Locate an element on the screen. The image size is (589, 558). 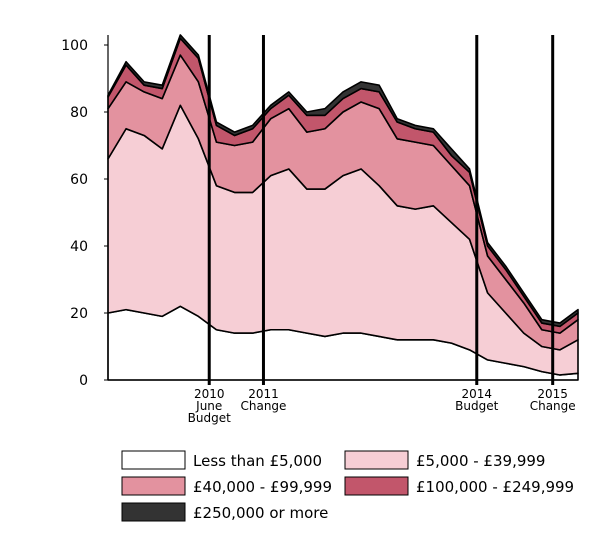
x-tick-label: 2011 Change is located at coordinates (263, 400).